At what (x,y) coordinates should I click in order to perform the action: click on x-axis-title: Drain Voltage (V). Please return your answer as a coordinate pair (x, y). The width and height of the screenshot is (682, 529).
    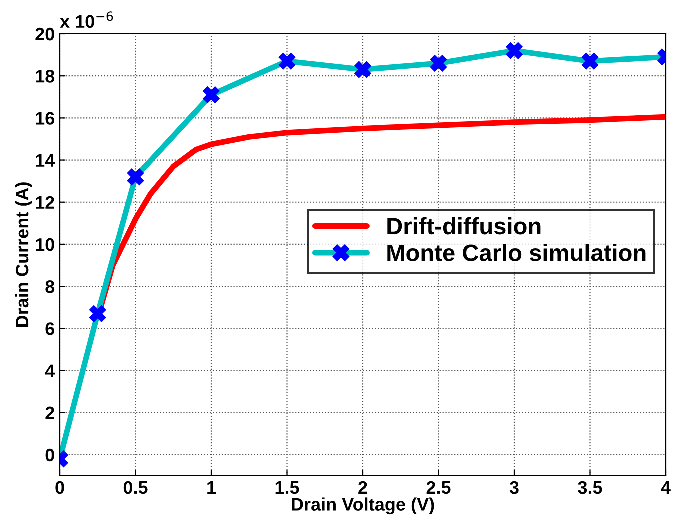
    Looking at the image, I should click on (363, 506).